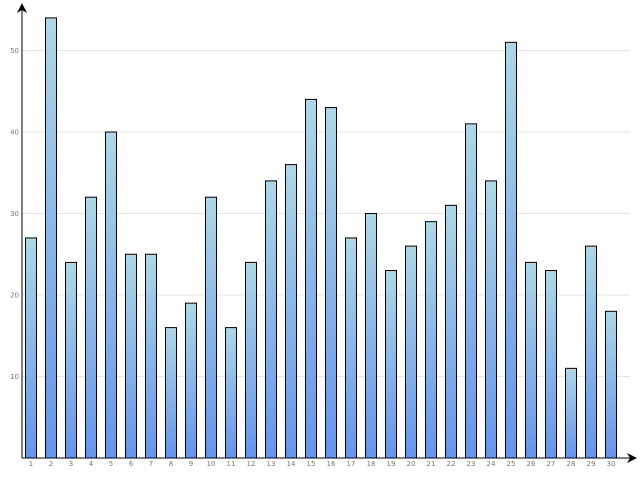  What do you see at coordinates (311, 464) in the screenshot?
I see `x-tick-label: 15` at bounding box center [311, 464].